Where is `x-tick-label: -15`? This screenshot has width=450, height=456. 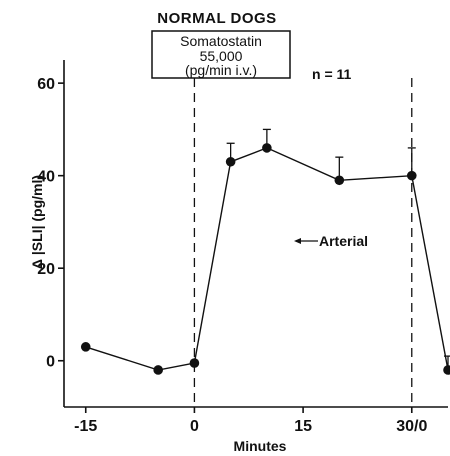 x-tick-label: -15 is located at coordinates (85, 426).